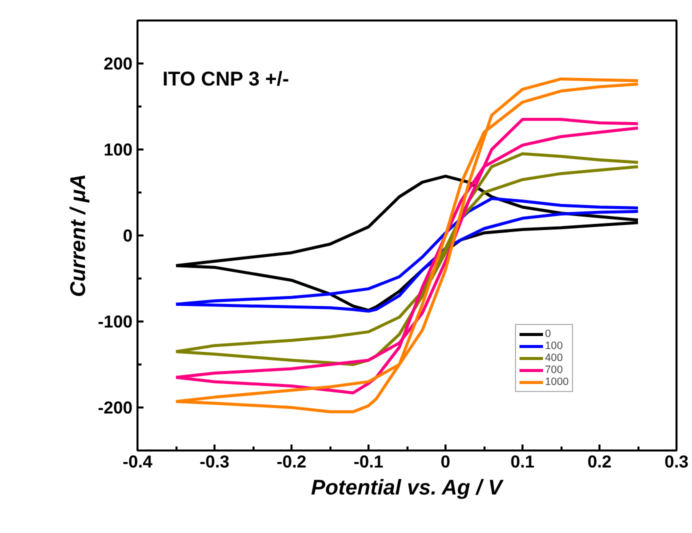 The image size is (692, 533). Describe the element at coordinates (554, 346) in the screenshot. I see `legend-label: 100` at that location.